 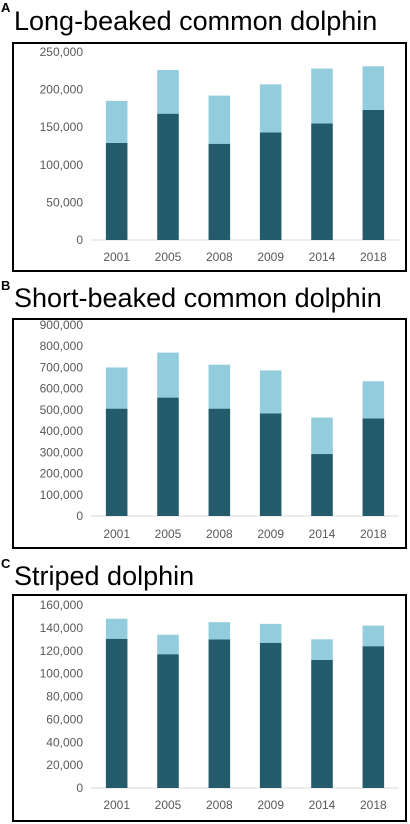 What do you see at coordinates (64, 719) in the screenshot?
I see `y-tick-label-c: 60,000` at bounding box center [64, 719].